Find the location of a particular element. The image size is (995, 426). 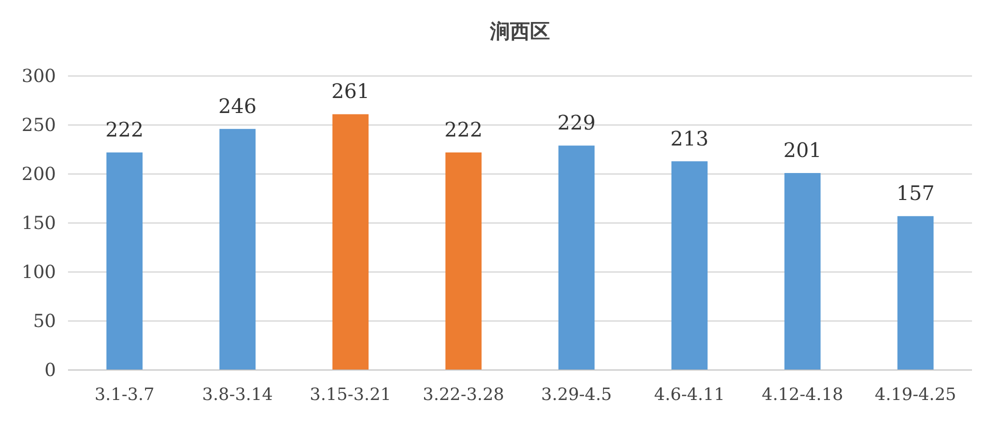

y-tick-label: 250 is located at coordinates (39, 125).